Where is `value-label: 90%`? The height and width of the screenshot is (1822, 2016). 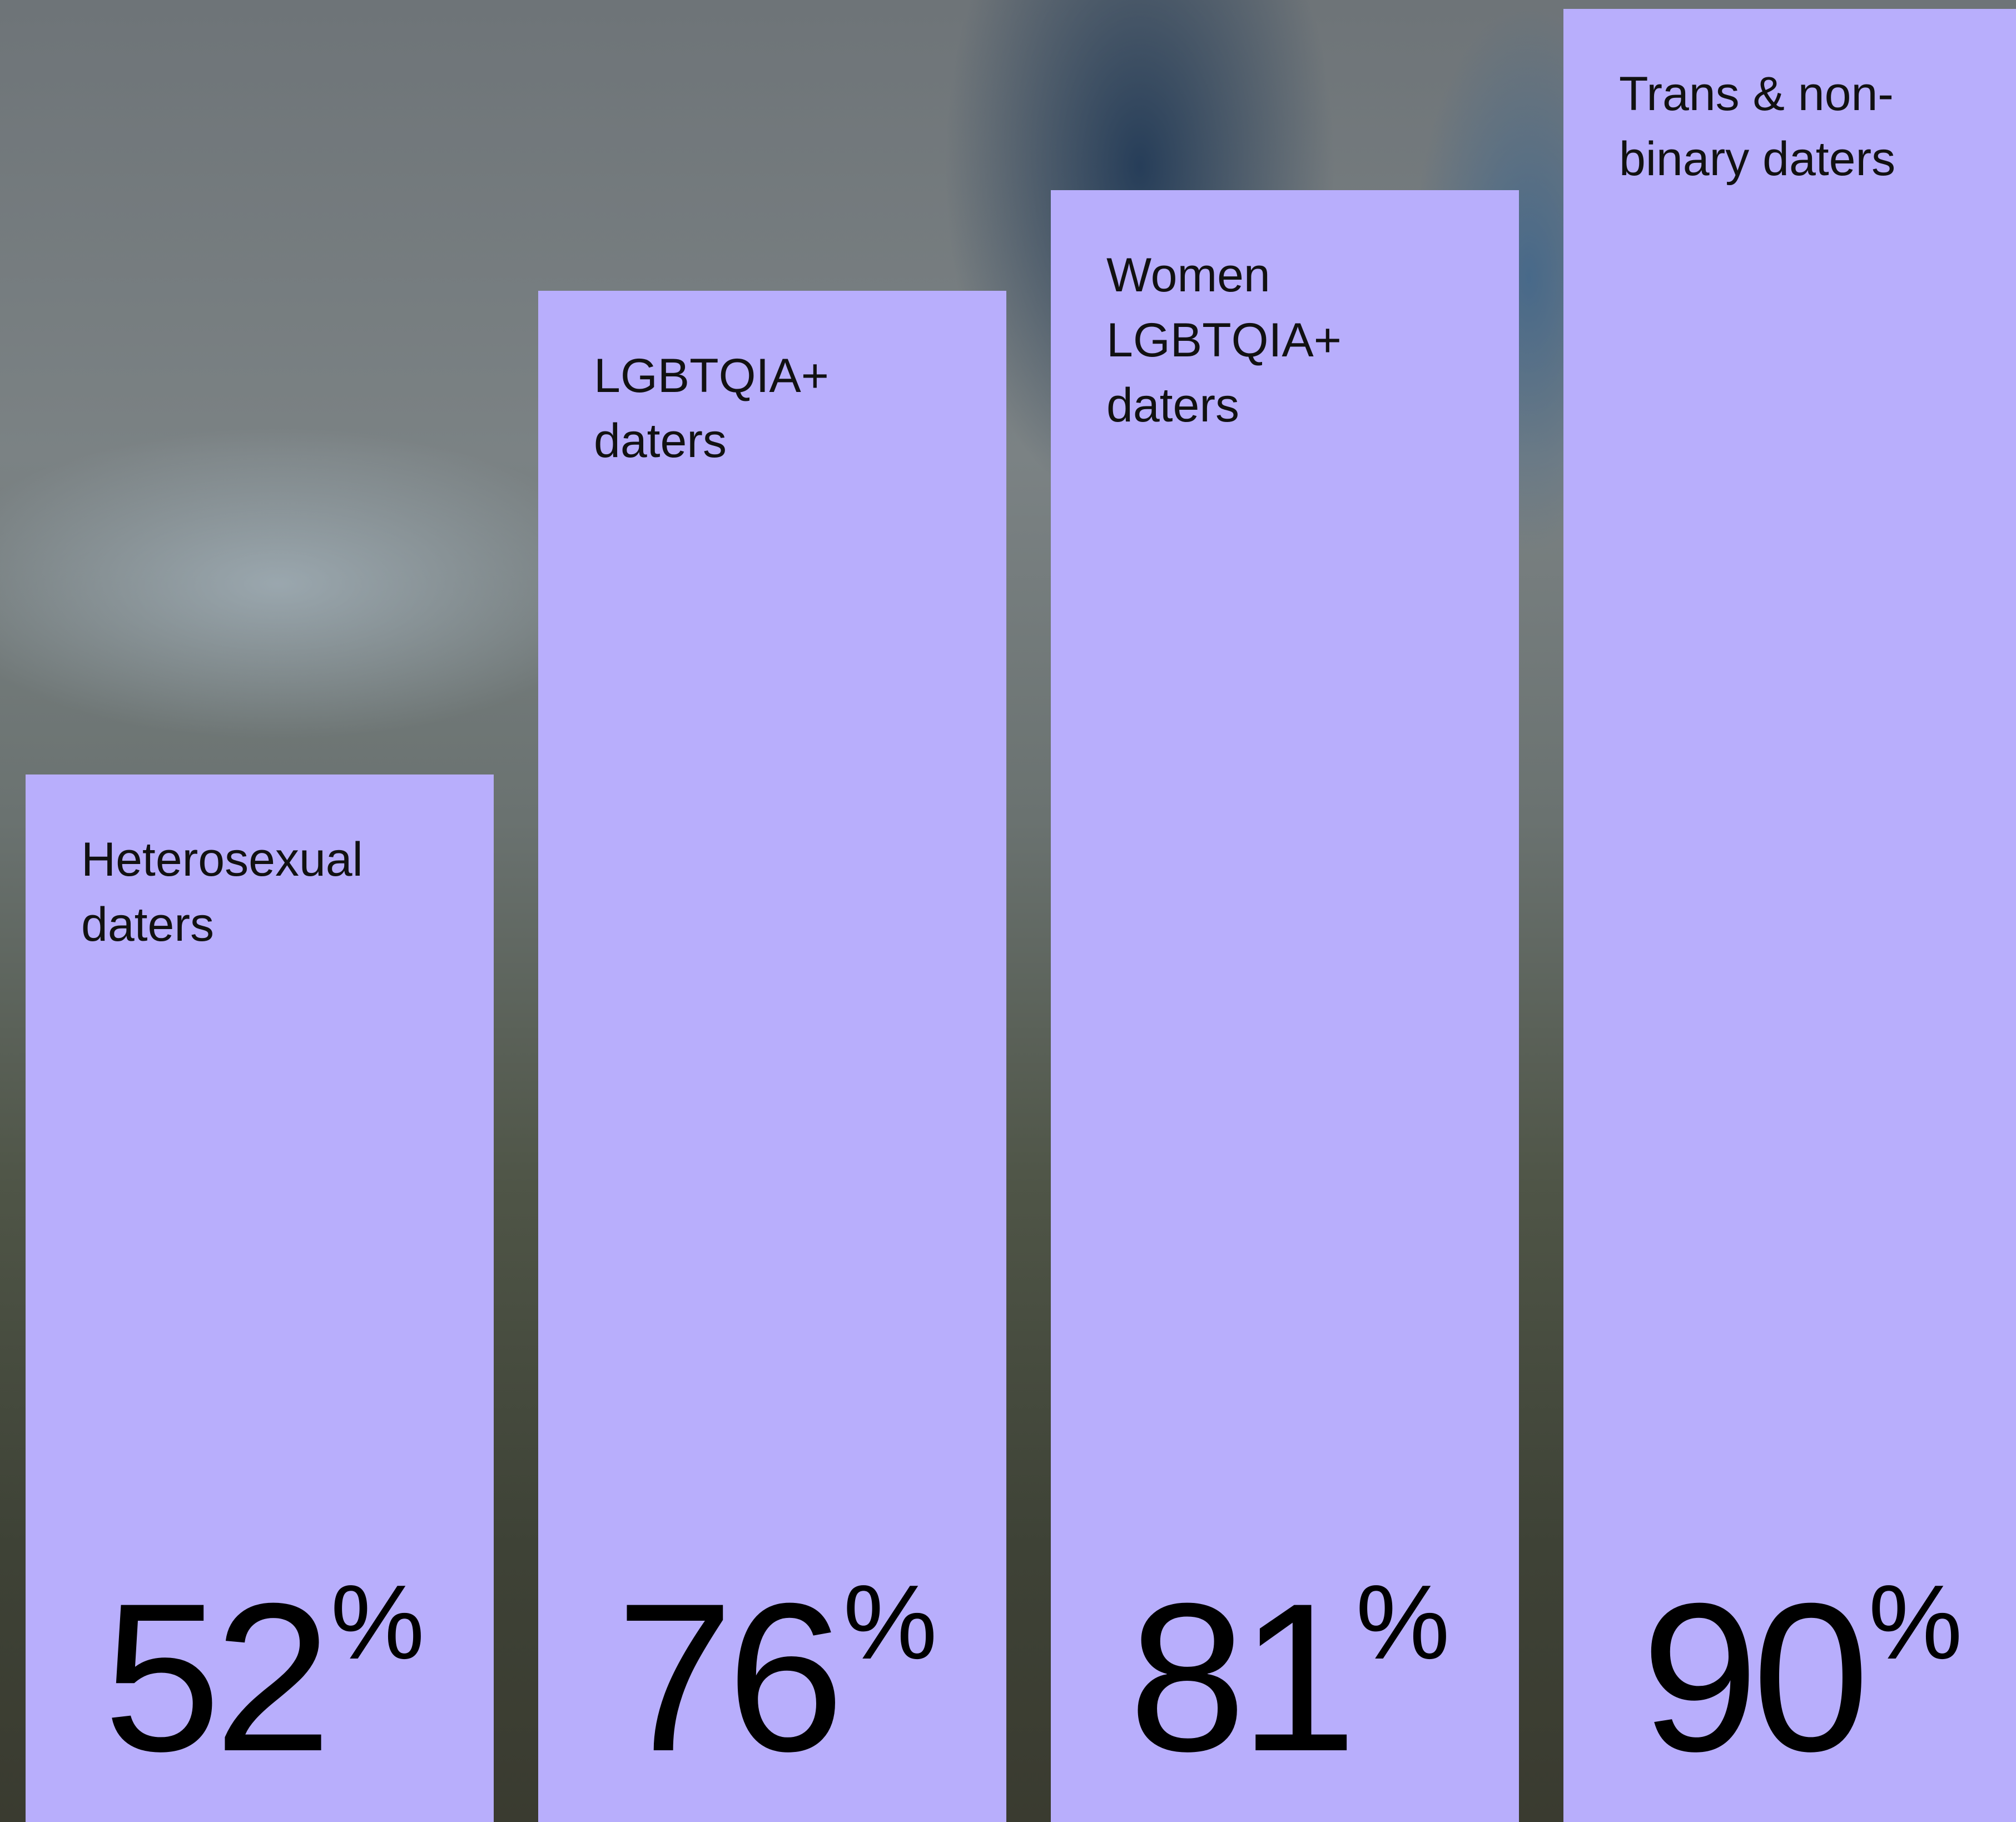 value-label: 90% is located at coordinates (1802, 1676).